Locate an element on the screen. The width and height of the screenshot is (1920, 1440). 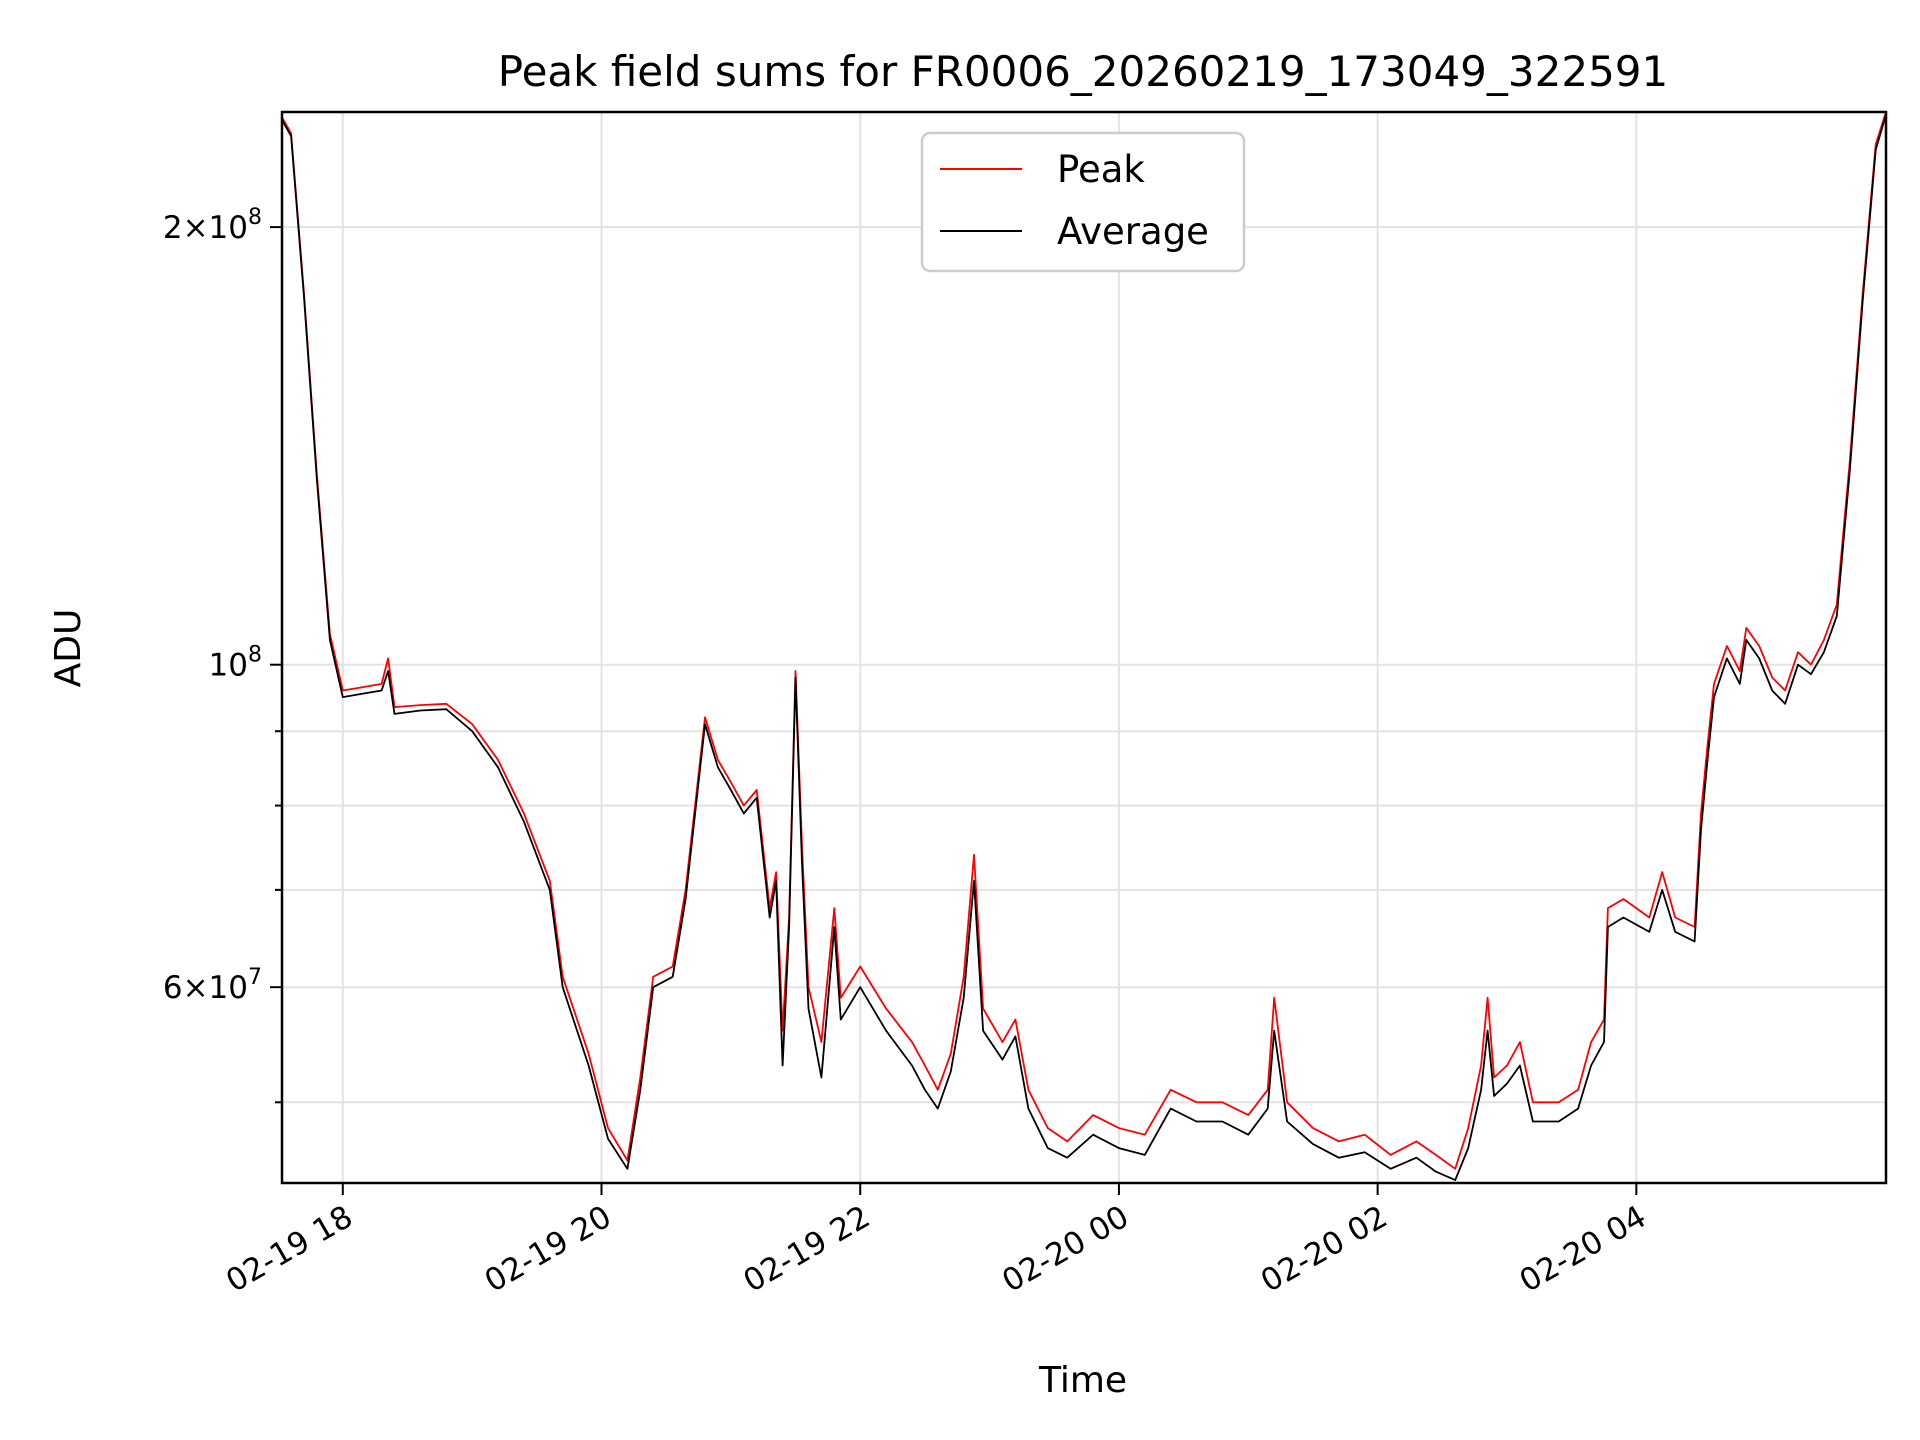
x-axis-label: Time is located at coordinates (1082, 1380).